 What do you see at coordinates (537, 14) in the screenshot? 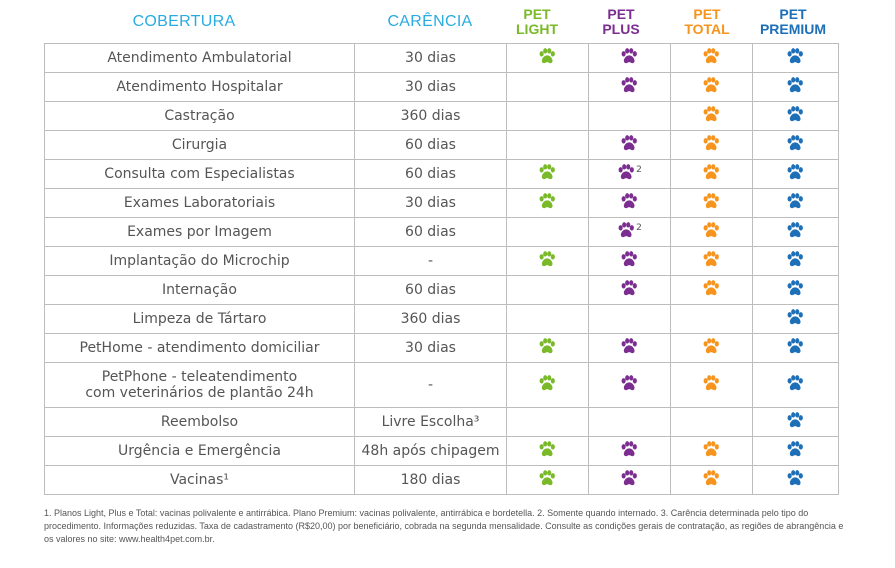
I see `plan-light-top: PET` at bounding box center [537, 14].